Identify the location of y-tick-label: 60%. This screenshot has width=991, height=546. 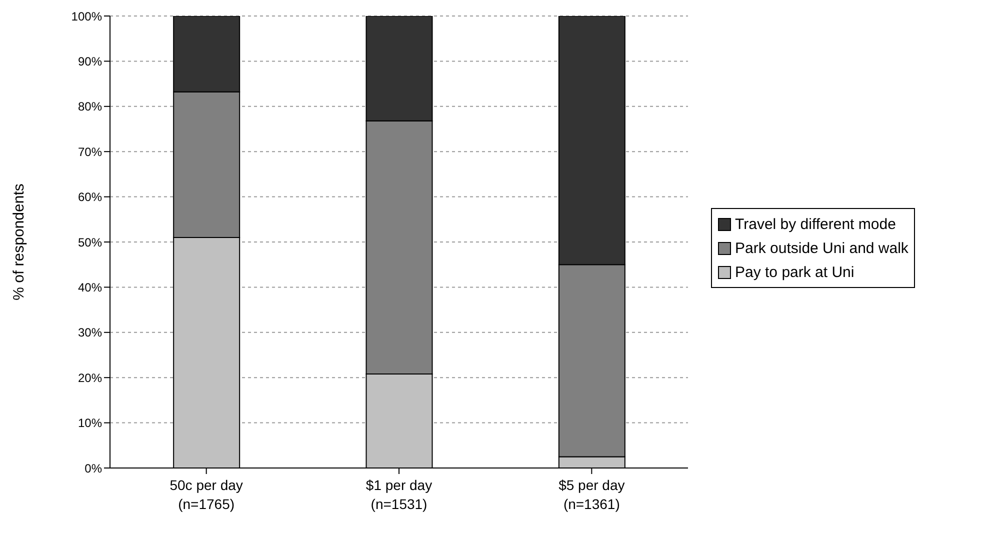
(90, 197).